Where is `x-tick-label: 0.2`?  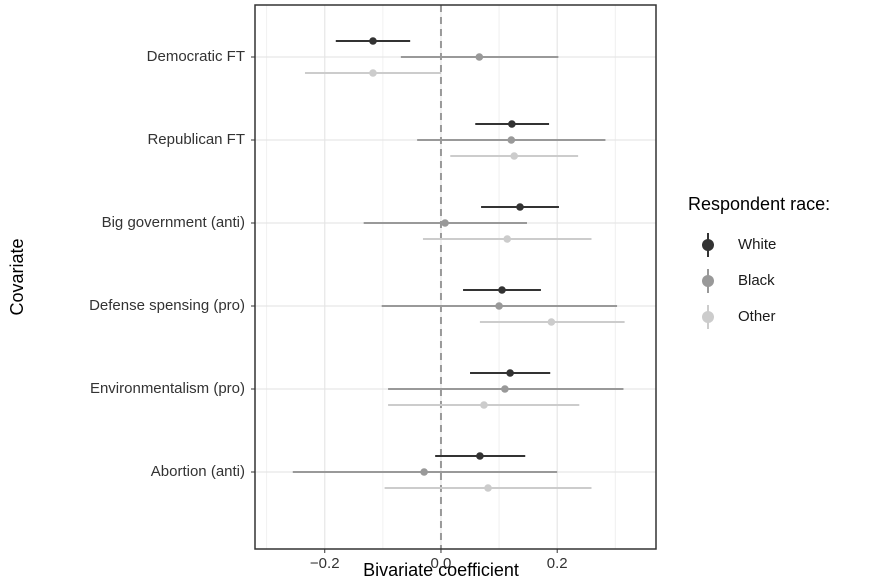
x-tick-label: 0.2 is located at coordinates (557, 563).